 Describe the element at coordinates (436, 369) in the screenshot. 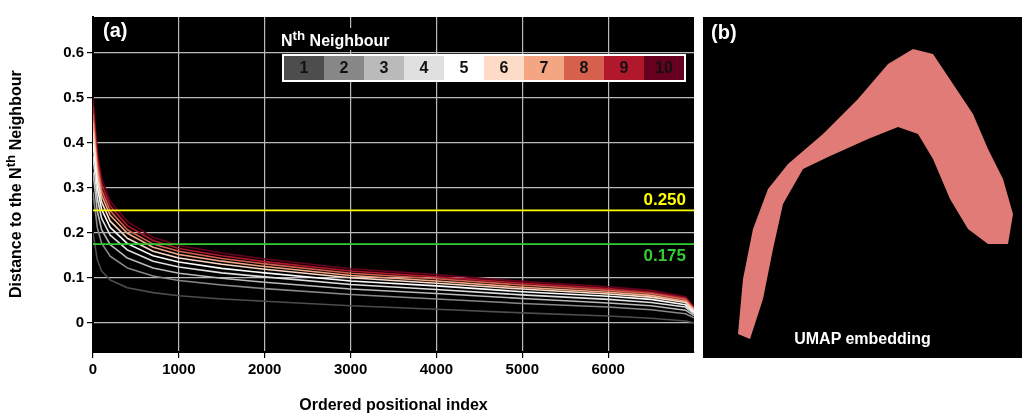

I see `x-tick-label: 4000` at that location.